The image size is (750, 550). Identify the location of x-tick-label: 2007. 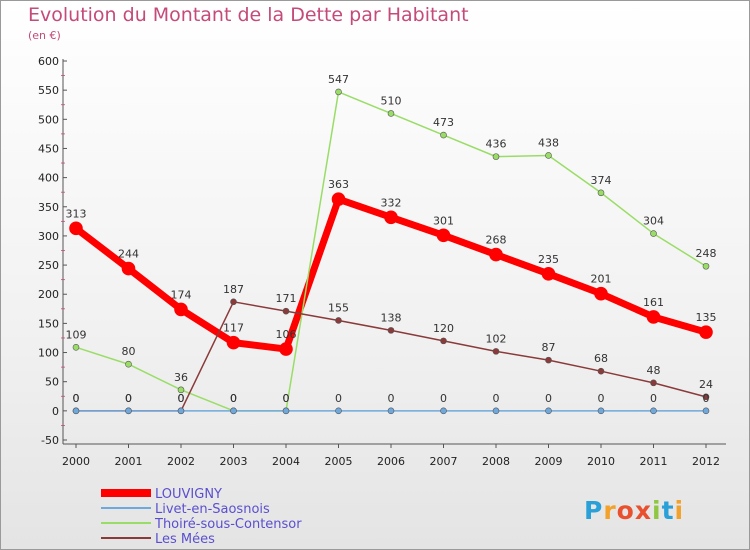
(444, 461).